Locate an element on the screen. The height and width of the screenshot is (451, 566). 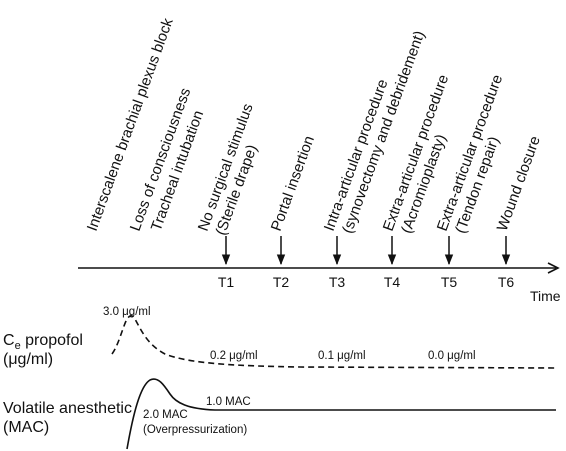
timepoint-arrows is located at coordinates (366, 251).